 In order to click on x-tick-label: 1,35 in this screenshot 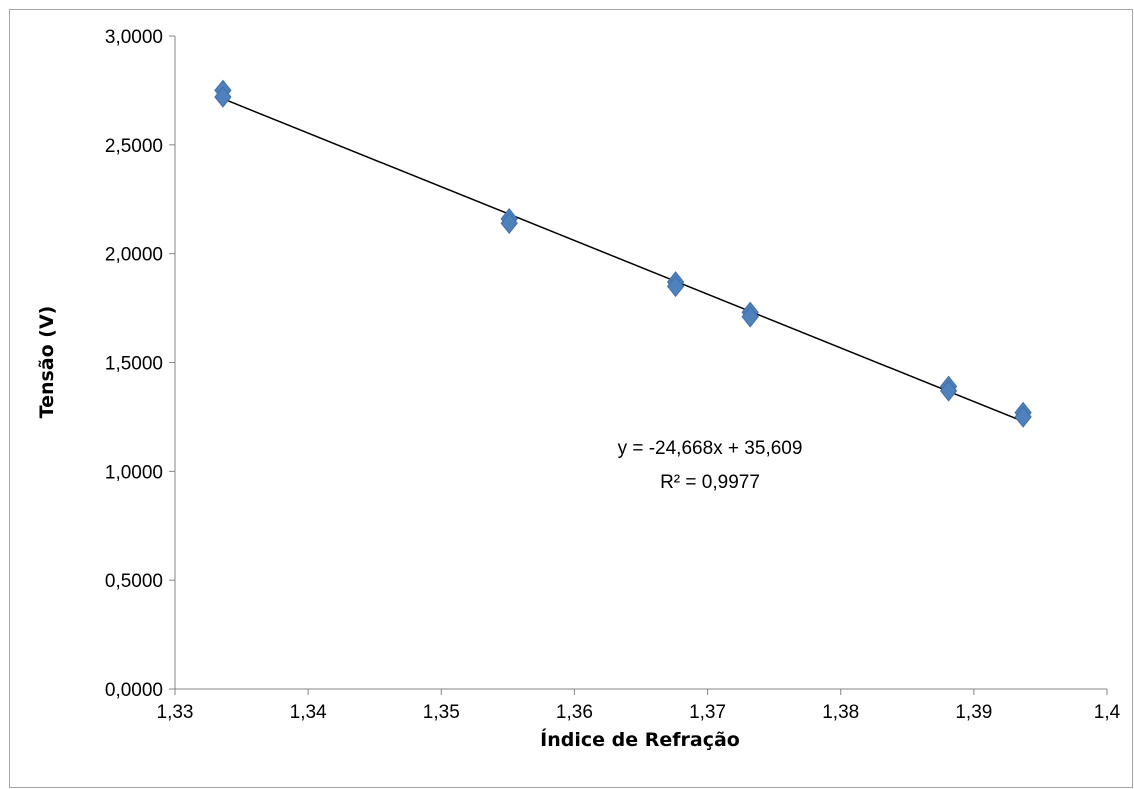, I will do `click(441, 712)`.